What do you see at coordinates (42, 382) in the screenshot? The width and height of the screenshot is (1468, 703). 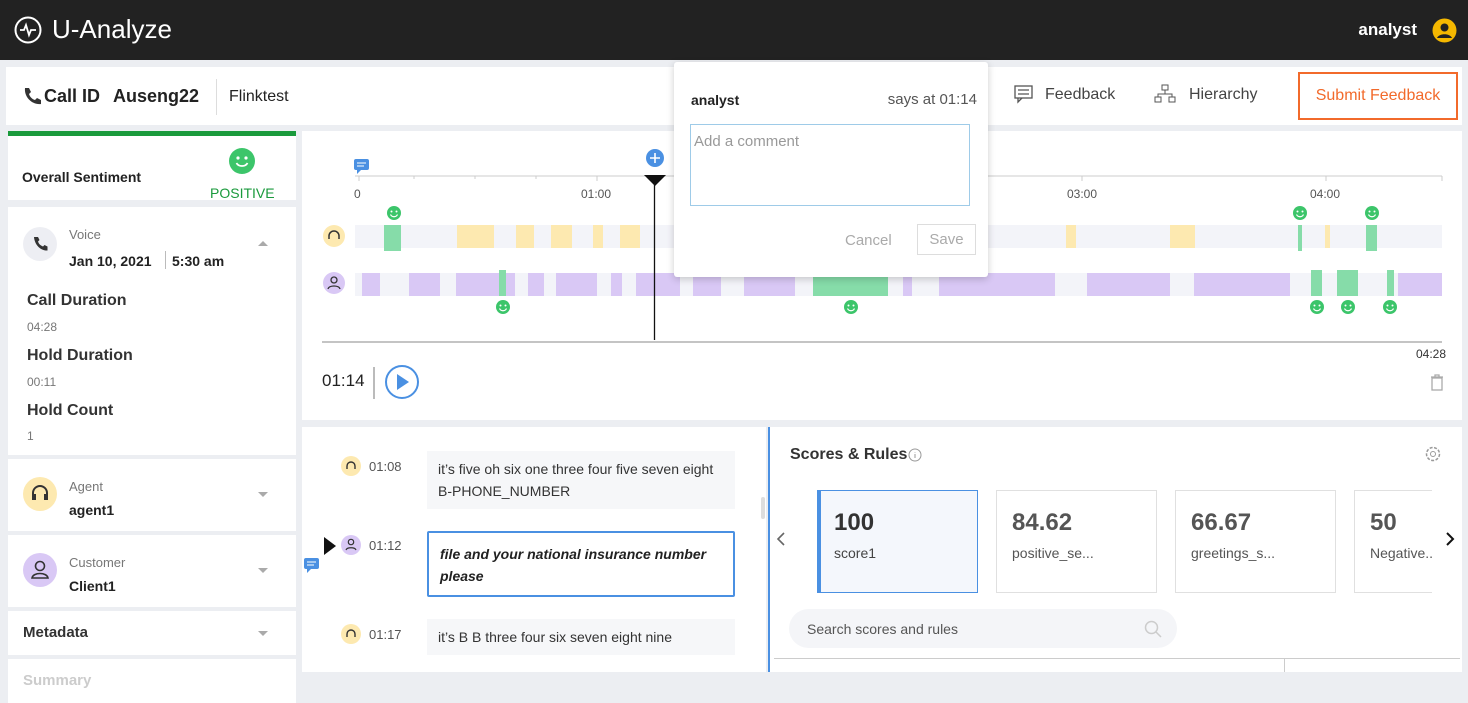 I see `stat-value: 00:11` at bounding box center [42, 382].